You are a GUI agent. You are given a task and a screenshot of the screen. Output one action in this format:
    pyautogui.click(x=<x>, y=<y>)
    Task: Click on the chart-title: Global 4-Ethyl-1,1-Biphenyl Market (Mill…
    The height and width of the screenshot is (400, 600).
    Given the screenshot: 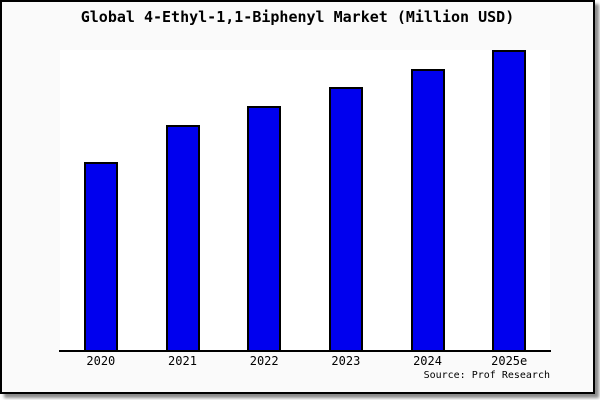 What is the action you would take?
    pyautogui.click(x=297, y=17)
    